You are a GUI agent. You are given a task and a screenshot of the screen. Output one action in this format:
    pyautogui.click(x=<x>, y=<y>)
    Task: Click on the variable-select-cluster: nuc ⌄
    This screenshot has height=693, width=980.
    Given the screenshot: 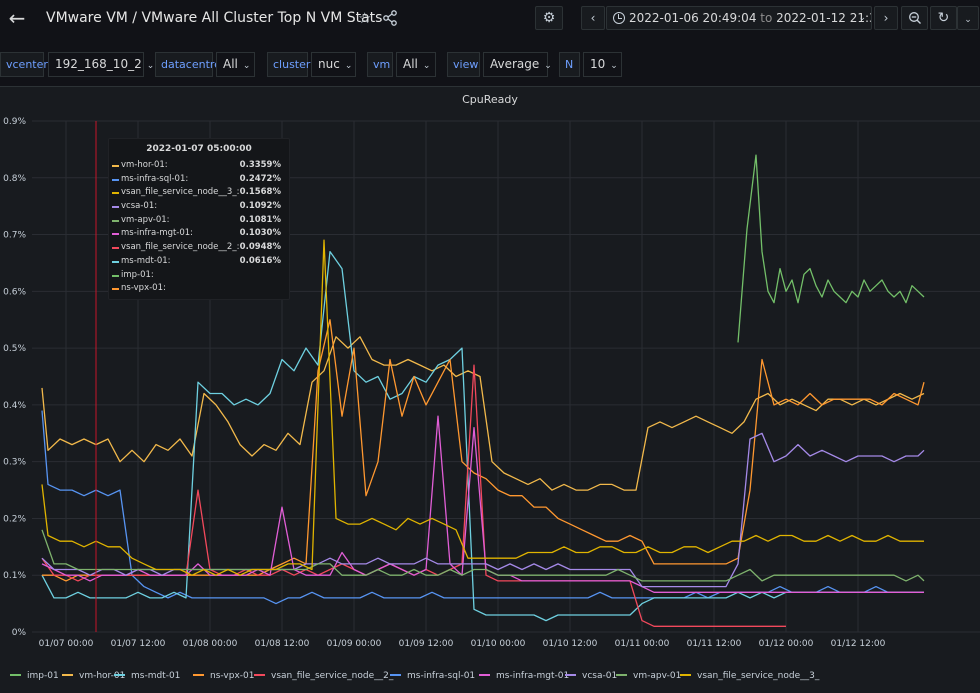 What is the action you would take?
    pyautogui.click(x=333, y=64)
    